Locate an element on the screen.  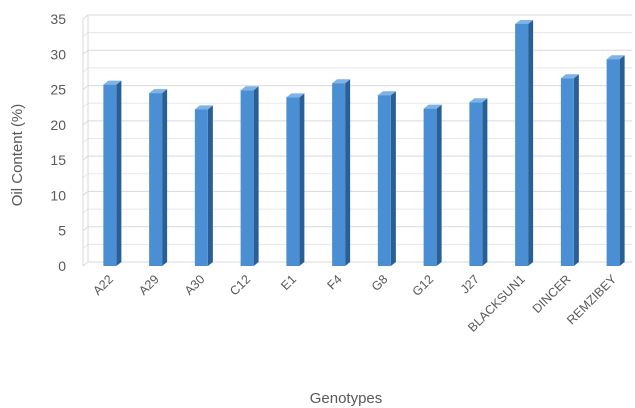
bar-a29 is located at coordinates (158, 177).